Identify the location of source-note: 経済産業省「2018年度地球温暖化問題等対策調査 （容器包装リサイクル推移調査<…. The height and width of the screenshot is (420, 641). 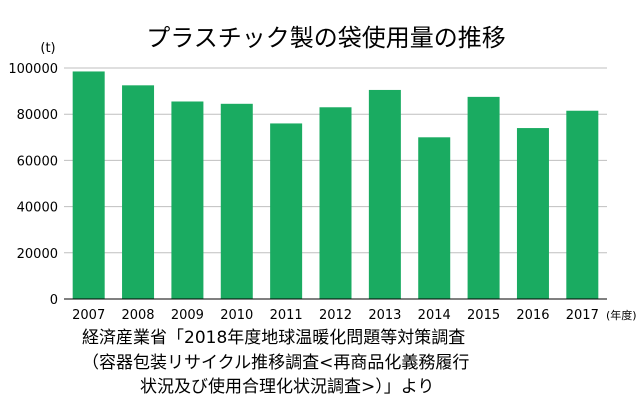
(275, 362).